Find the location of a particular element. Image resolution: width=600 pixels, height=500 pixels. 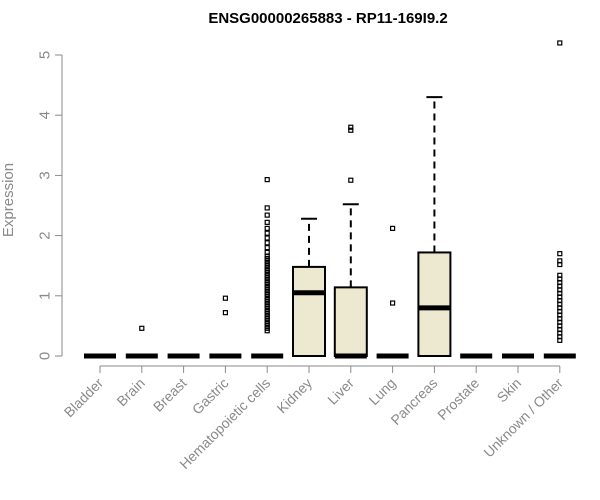

x-tick-label: Lung is located at coordinates (381, 391).